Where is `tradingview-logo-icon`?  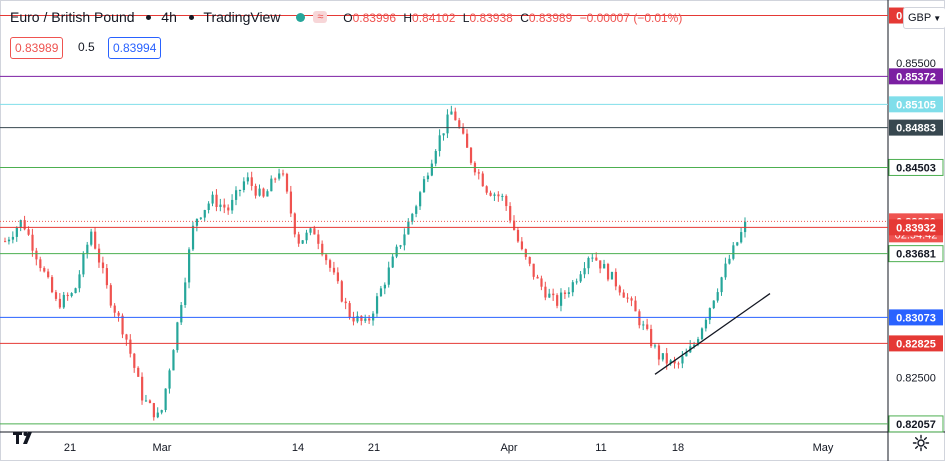 tradingview-logo-icon is located at coordinates (25, 440).